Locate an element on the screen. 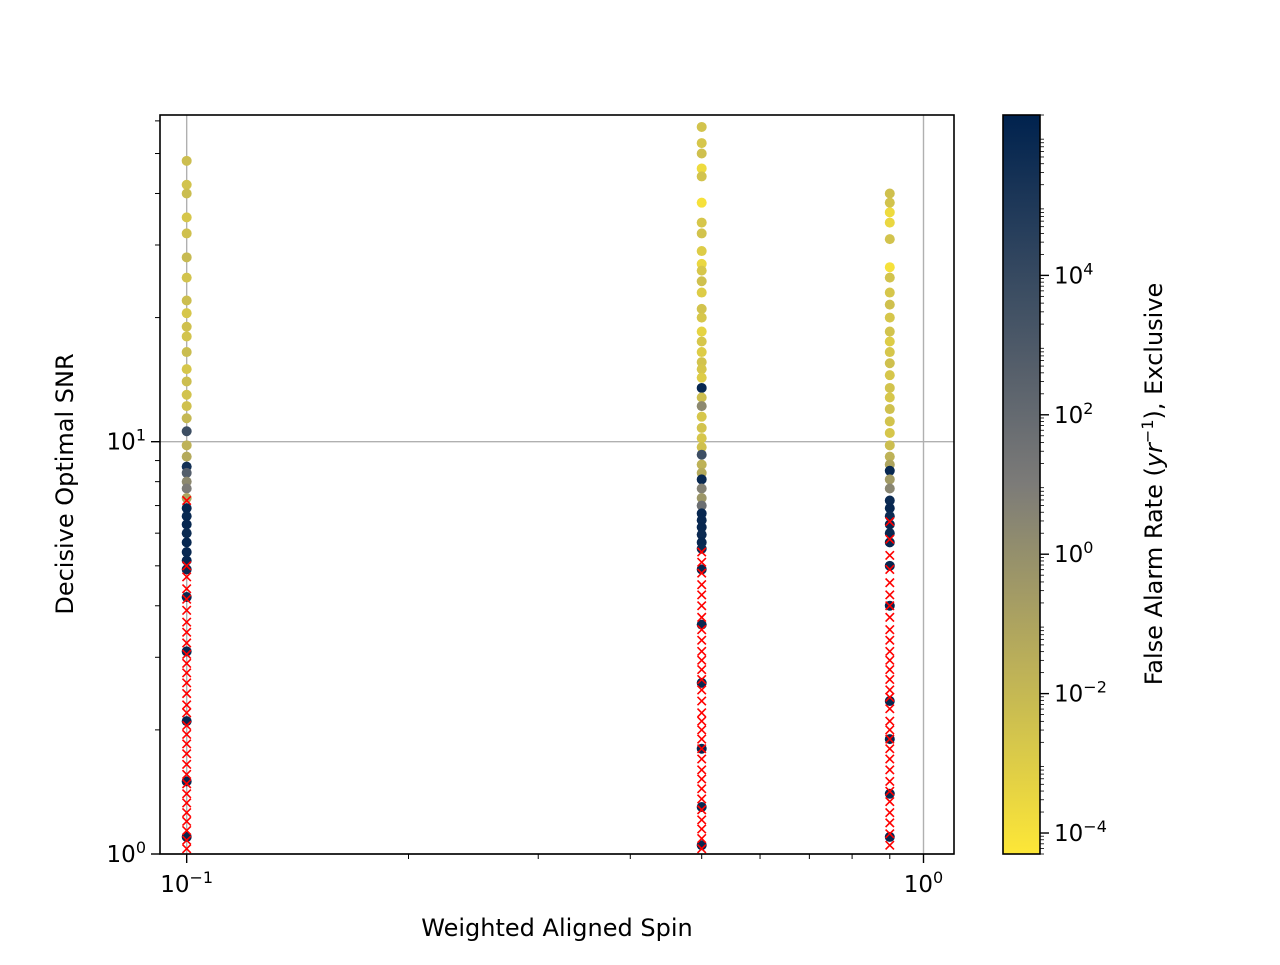  colorbar-tick-label: 10⁰ is located at coordinates (1073, 553).